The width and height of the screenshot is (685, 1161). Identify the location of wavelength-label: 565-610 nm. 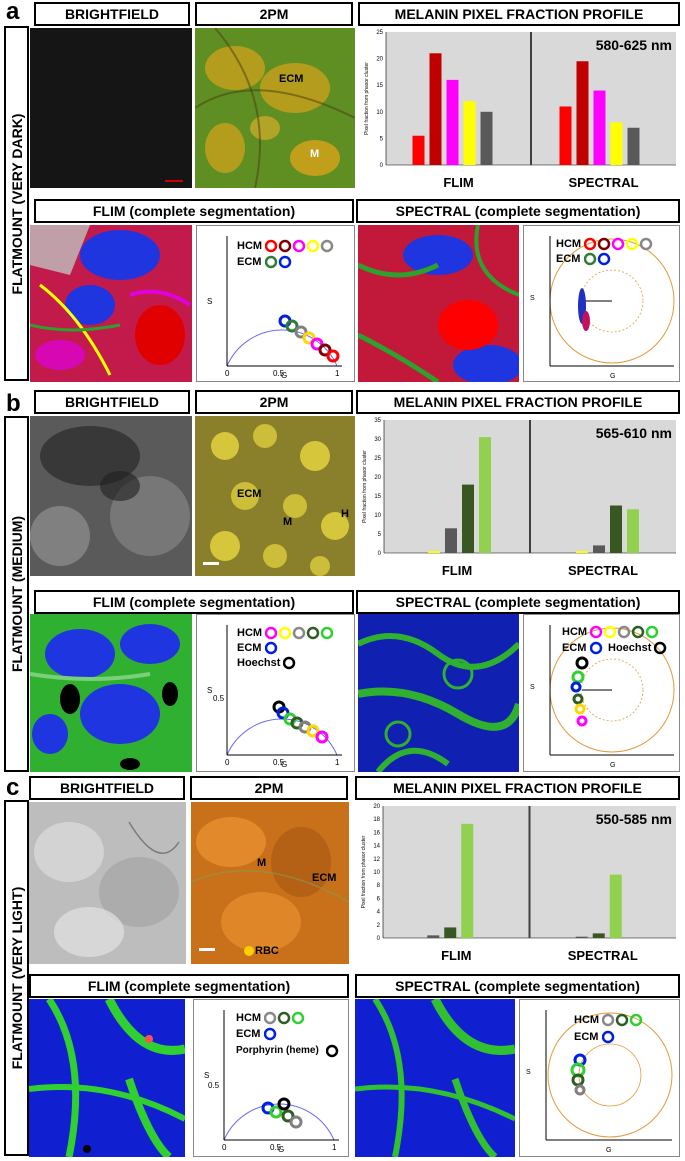
(634, 433).